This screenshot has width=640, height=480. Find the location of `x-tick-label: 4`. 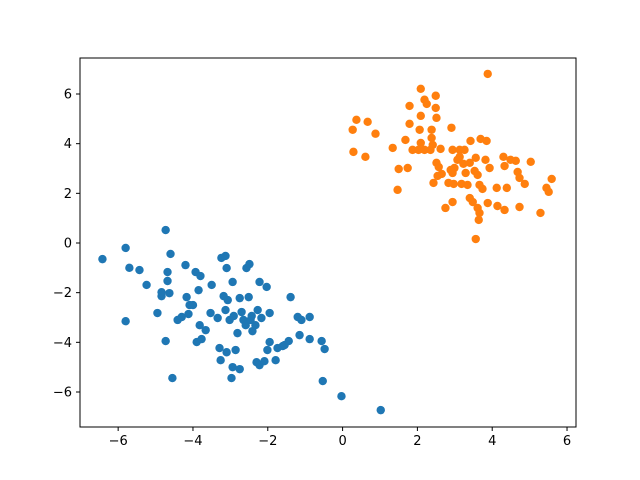

x-tick-label: 4 is located at coordinates (492, 441).